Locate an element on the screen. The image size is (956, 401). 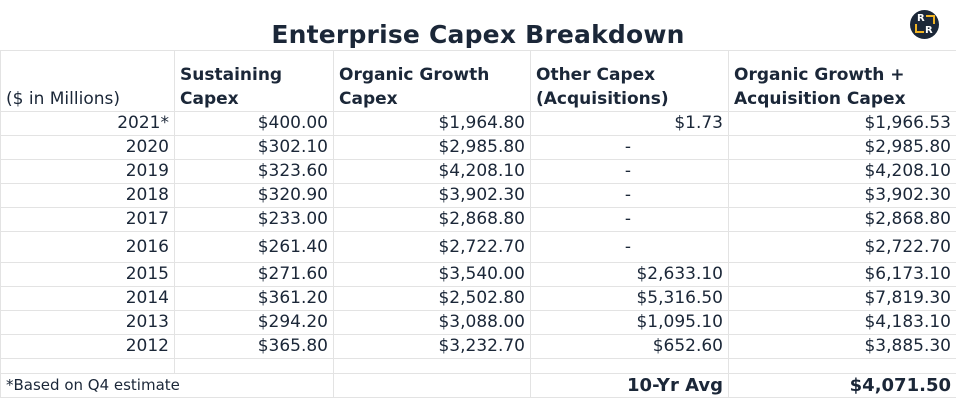
year-cell: 2016 is located at coordinates (87, 247).